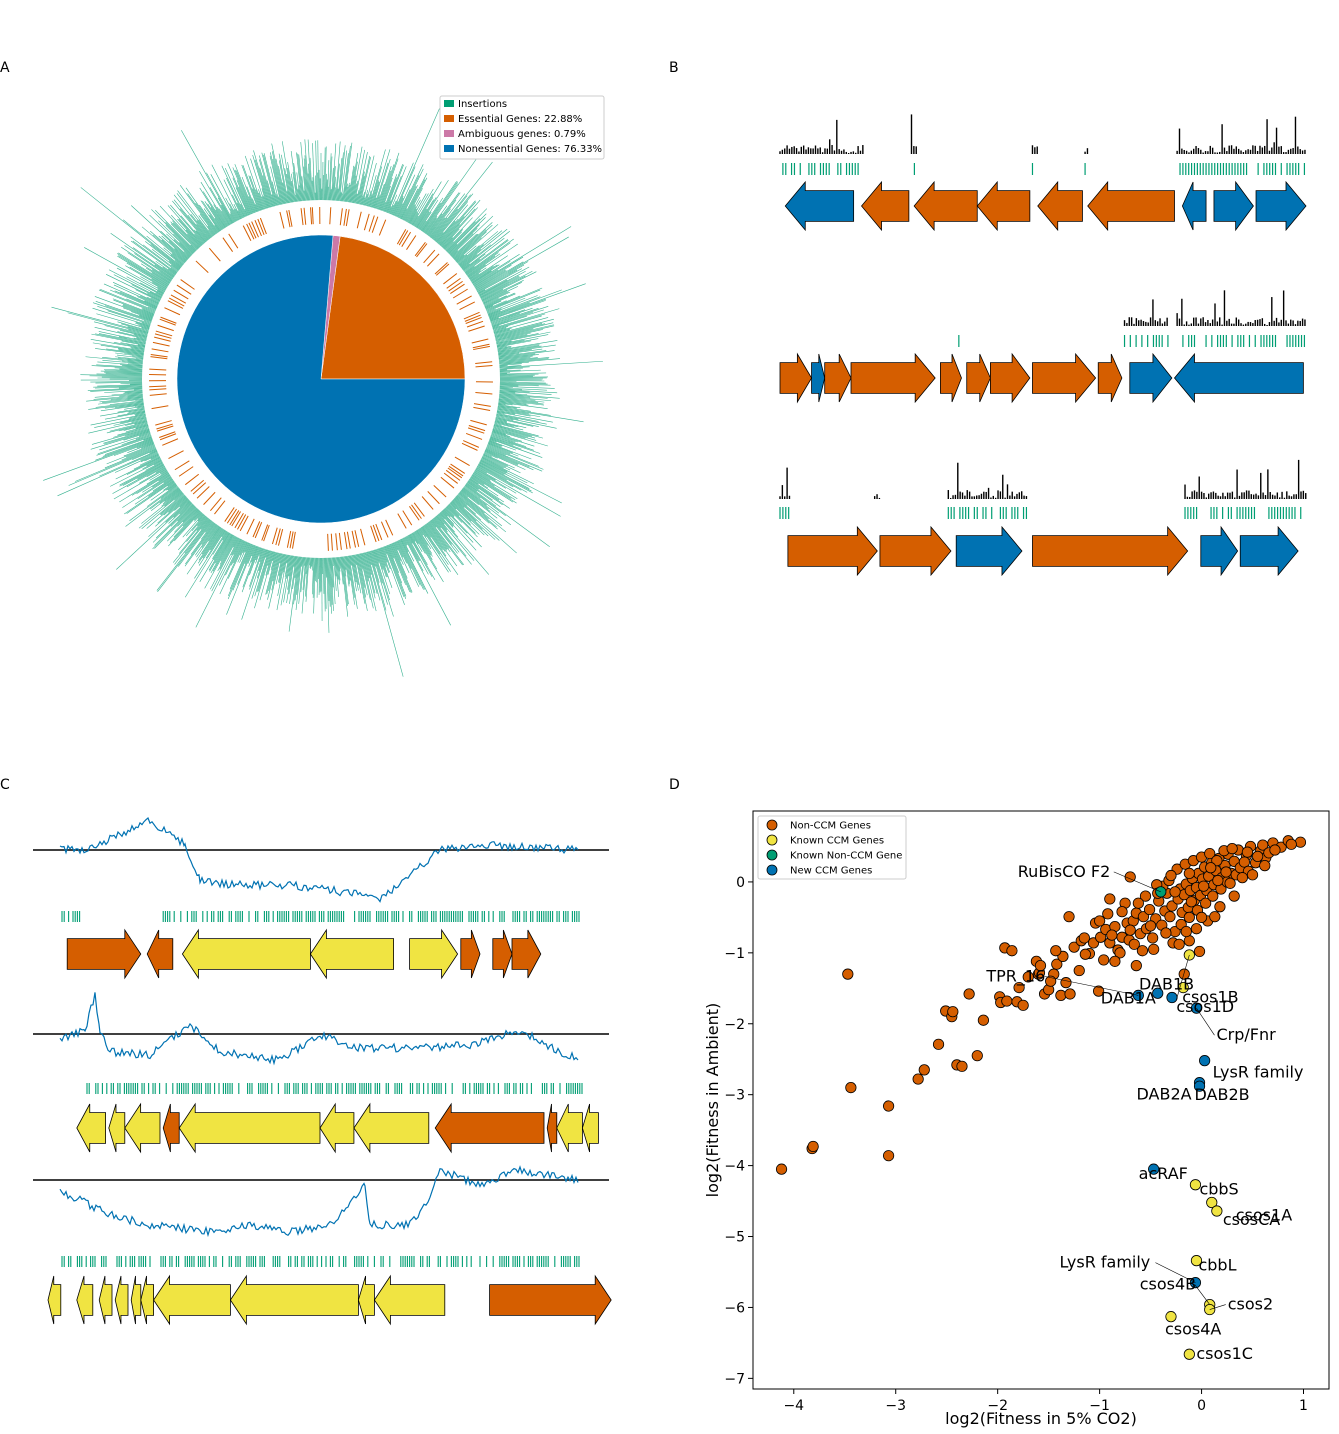 This screenshot has width=1339, height=1434. What do you see at coordinates (1224, 1353) in the screenshot?
I see `gene-annotation-label: csos1C` at bounding box center [1224, 1353].